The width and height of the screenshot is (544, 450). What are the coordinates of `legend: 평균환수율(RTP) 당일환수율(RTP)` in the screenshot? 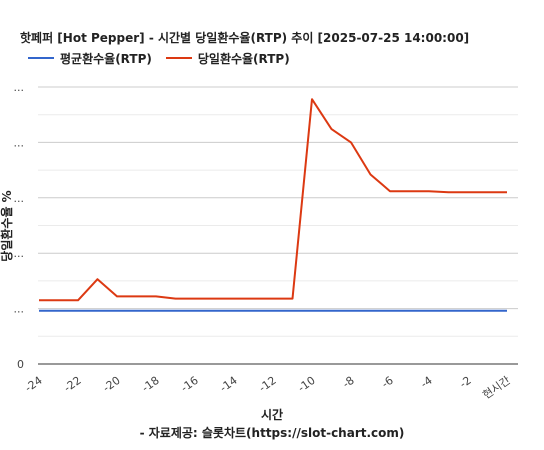 It's located at (166, 58).